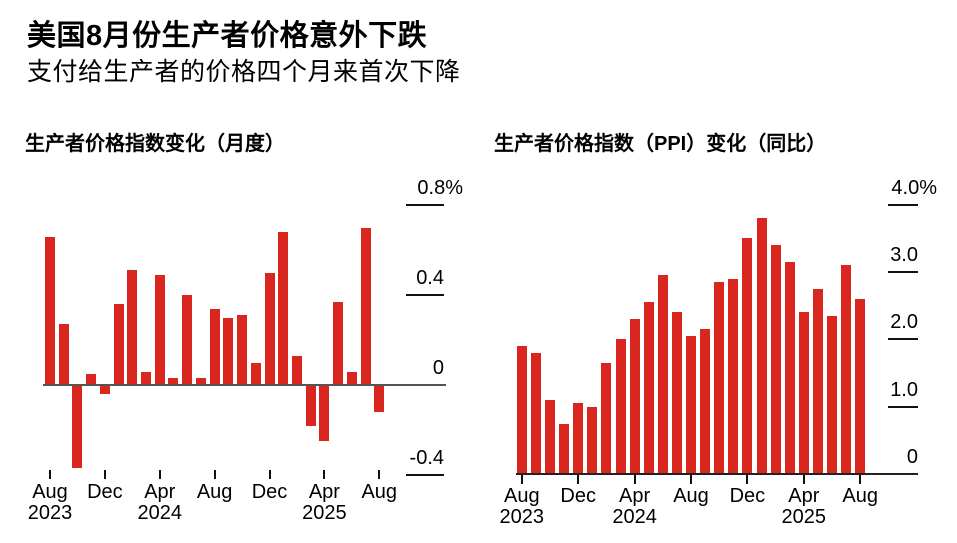 Image resolution: width=957 pixels, height=543 pixels. What do you see at coordinates (914, 187) in the screenshot?
I see `y-tick-label: 4.0%` at bounding box center [914, 187].